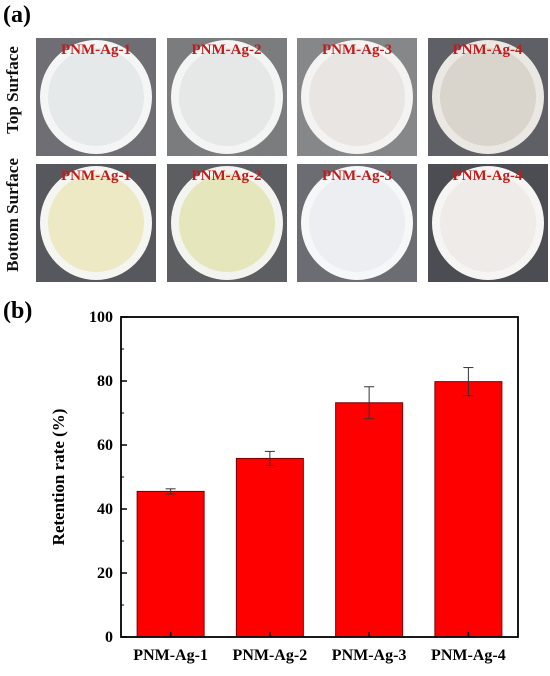 This screenshot has height=676, width=550. Describe the element at coordinates (109, 637) in the screenshot. I see `y-tick-label: 0` at that location.